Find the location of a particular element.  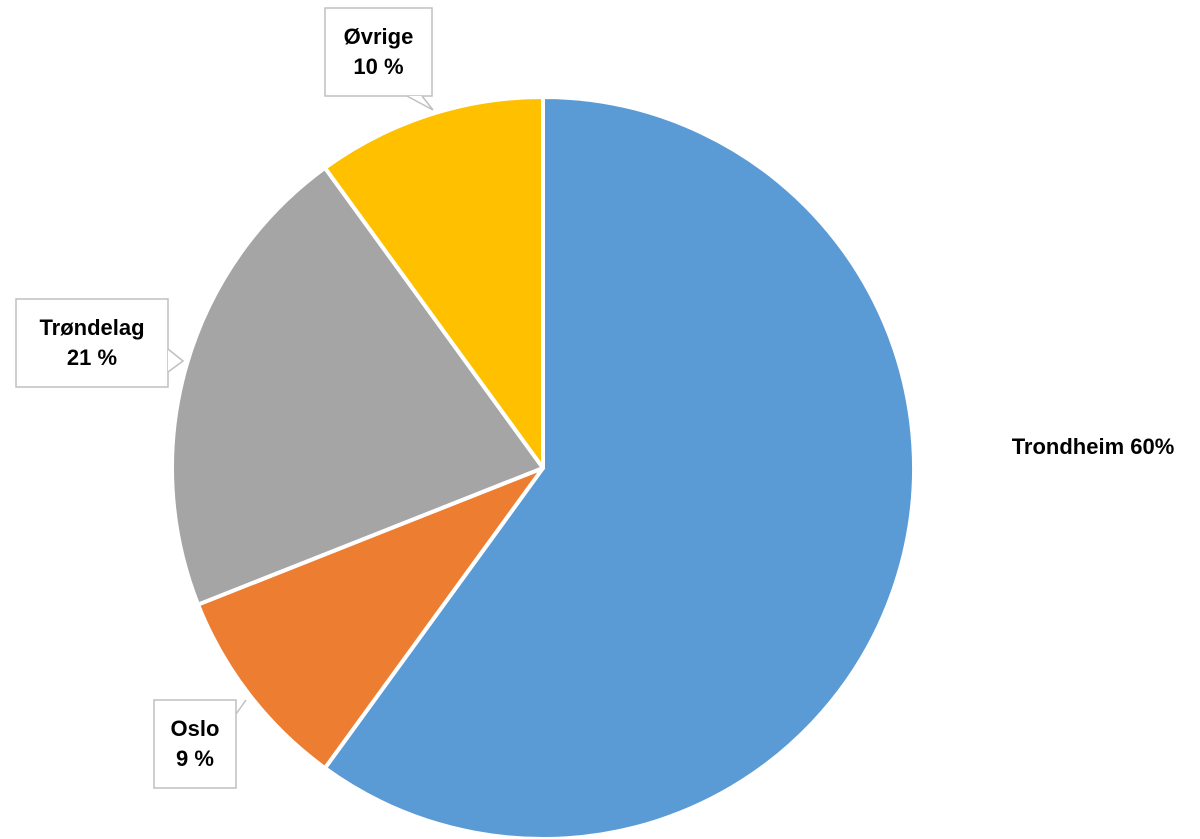

callout-pointer-ovrige is located at coordinates (420, 103).